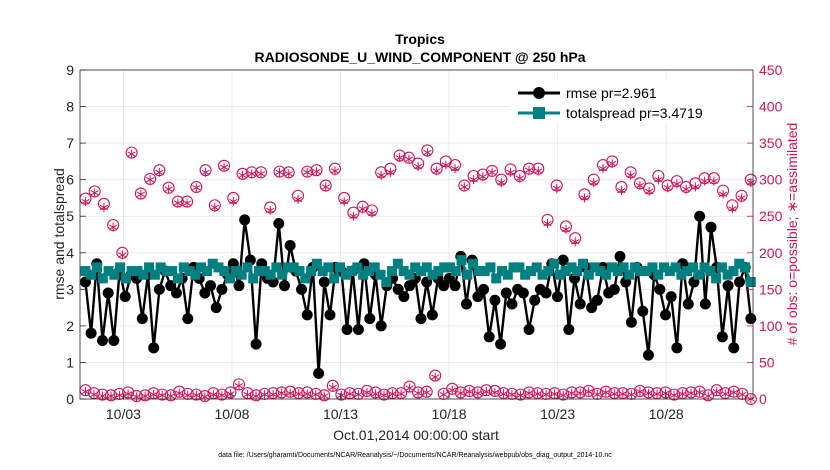 The height and width of the screenshot is (470, 830). I want to click on y-axis-label-right: # of obs: o=possible; ∗=assimilated, so click(792, 234).